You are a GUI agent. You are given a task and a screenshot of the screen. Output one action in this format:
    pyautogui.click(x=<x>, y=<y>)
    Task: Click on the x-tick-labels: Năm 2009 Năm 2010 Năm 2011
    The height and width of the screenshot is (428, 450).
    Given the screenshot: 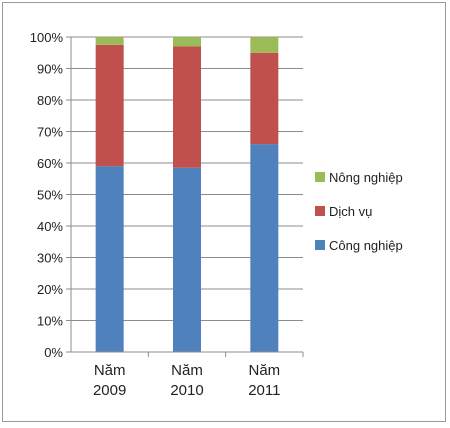 What is the action you would take?
    pyautogui.click(x=186, y=380)
    